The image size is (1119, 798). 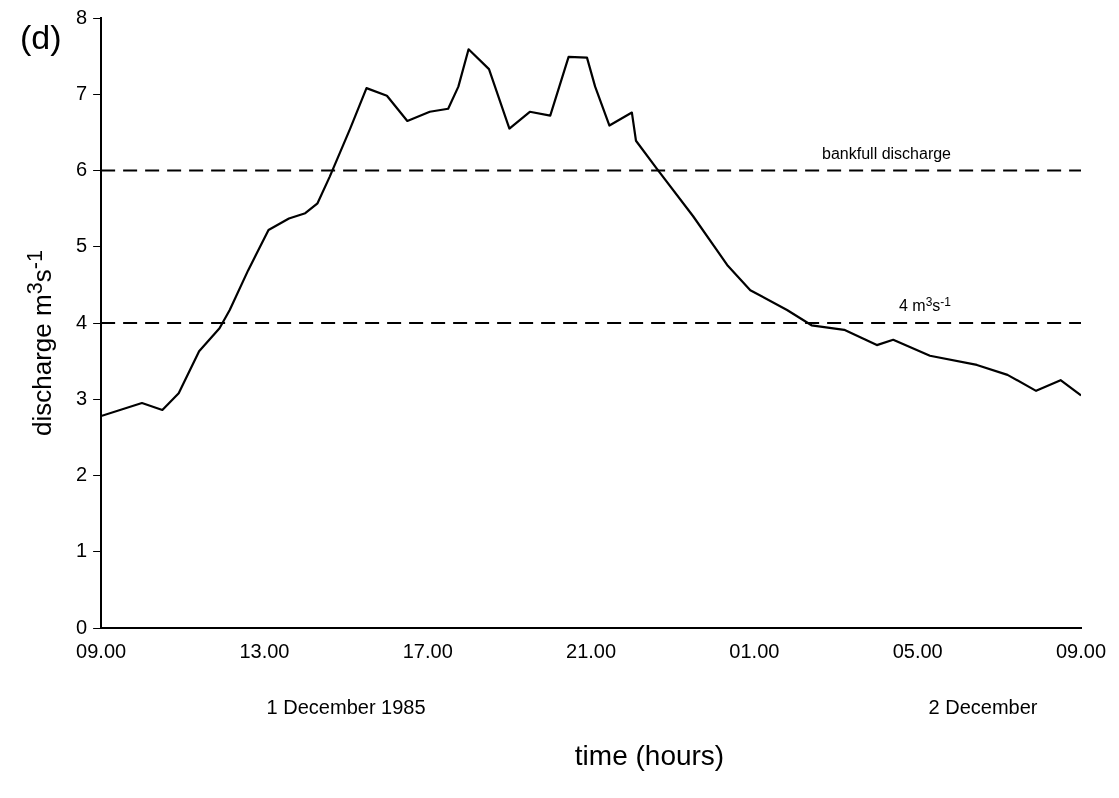 I want to click on y-tick-label: 4, so click(x=82, y=321).